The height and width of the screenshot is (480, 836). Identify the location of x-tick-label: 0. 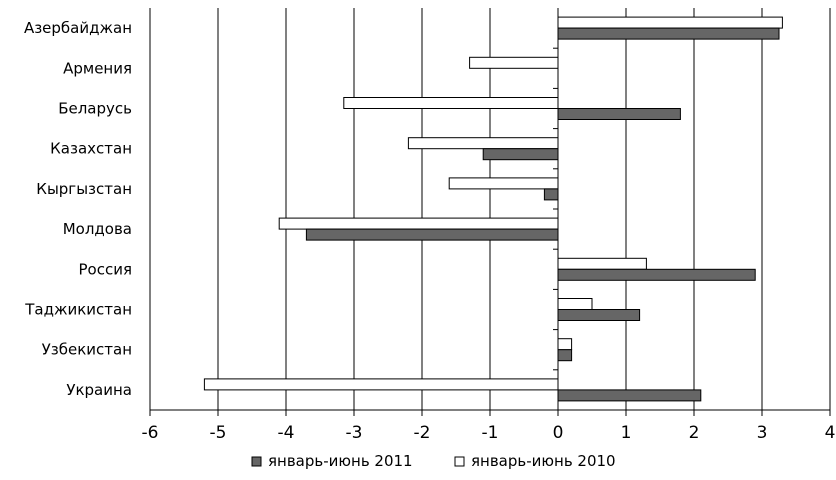
(558, 433).